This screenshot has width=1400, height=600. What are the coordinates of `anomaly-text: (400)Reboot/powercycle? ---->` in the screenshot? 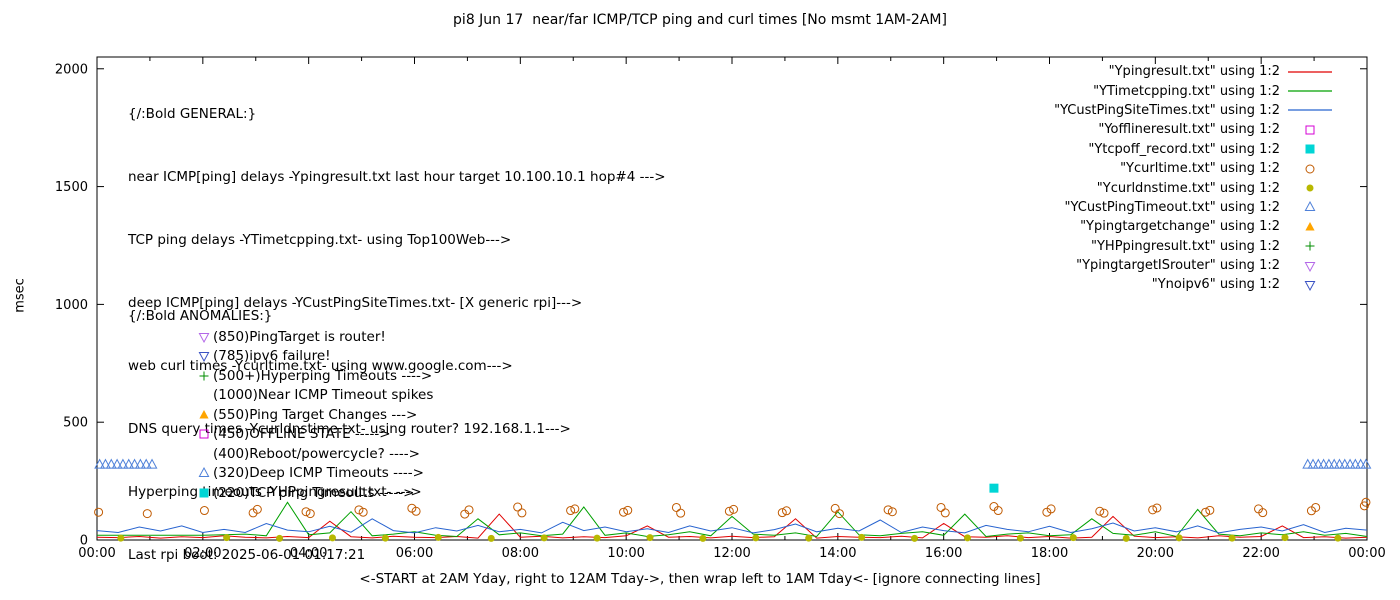 It's located at (316, 453).